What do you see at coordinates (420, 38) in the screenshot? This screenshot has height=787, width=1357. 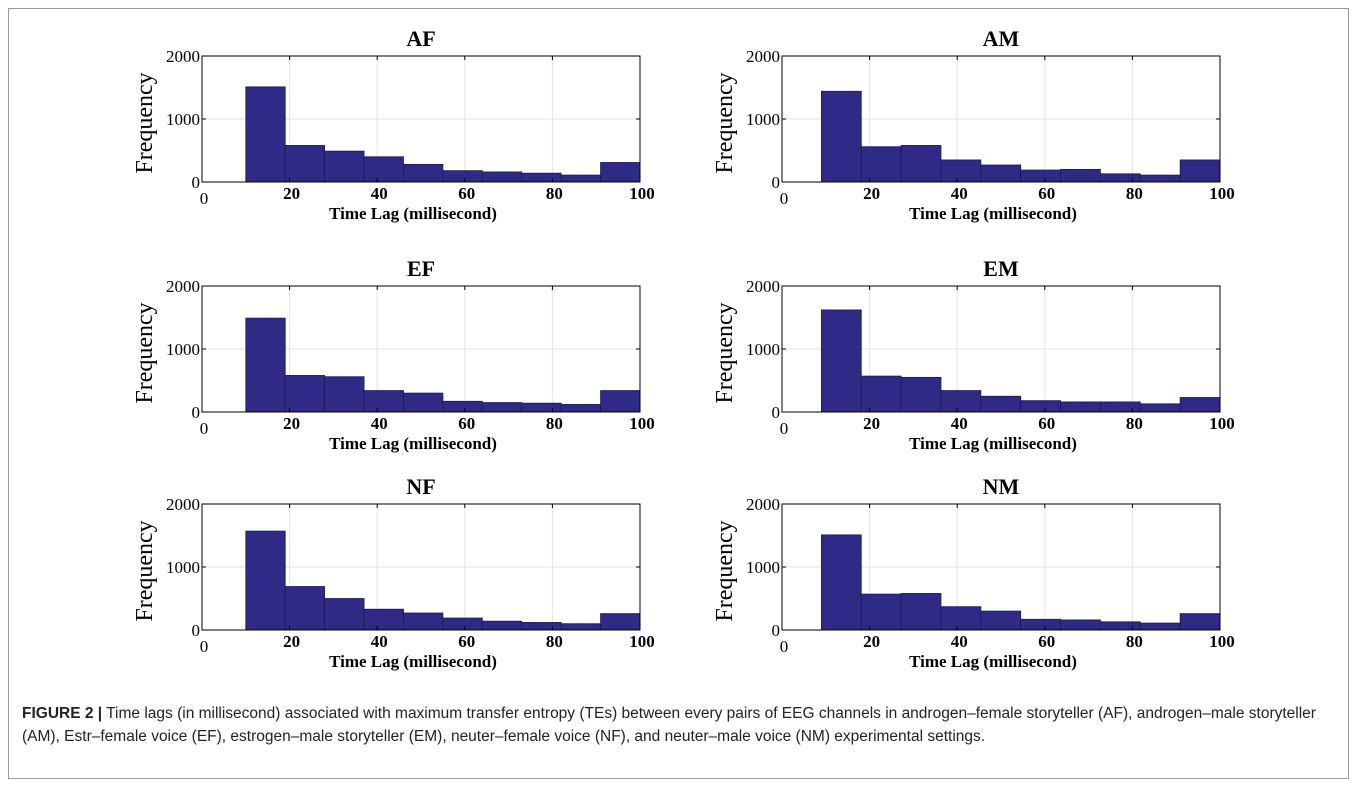 I see `chart-title: AF` at bounding box center [420, 38].